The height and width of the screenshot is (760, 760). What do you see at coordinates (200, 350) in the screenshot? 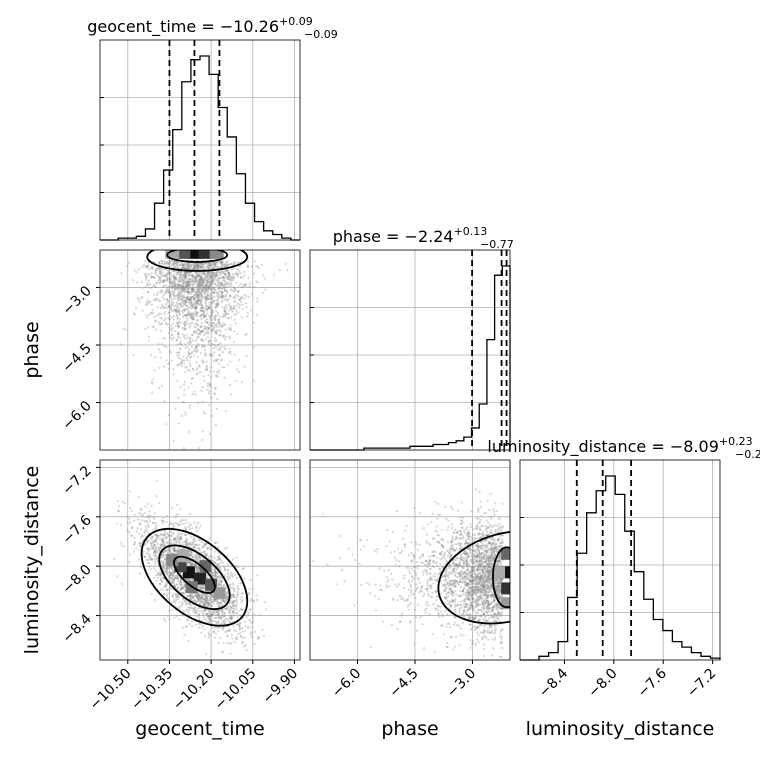
I see `grid-lines` at bounding box center [200, 350].